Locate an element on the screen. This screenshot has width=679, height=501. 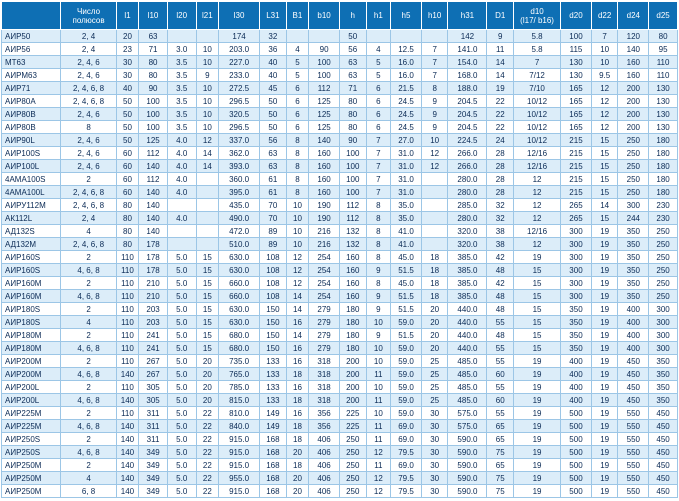
column-header: h5 is located at coordinates (406, 15).